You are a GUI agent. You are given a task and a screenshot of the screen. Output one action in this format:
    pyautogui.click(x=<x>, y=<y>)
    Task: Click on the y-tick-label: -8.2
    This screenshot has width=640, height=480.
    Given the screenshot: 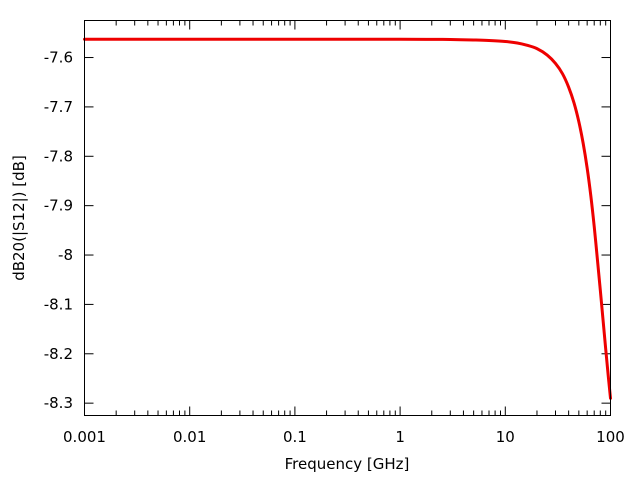 What is the action you would take?
    pyautogui.click(x=58, y=354)
    